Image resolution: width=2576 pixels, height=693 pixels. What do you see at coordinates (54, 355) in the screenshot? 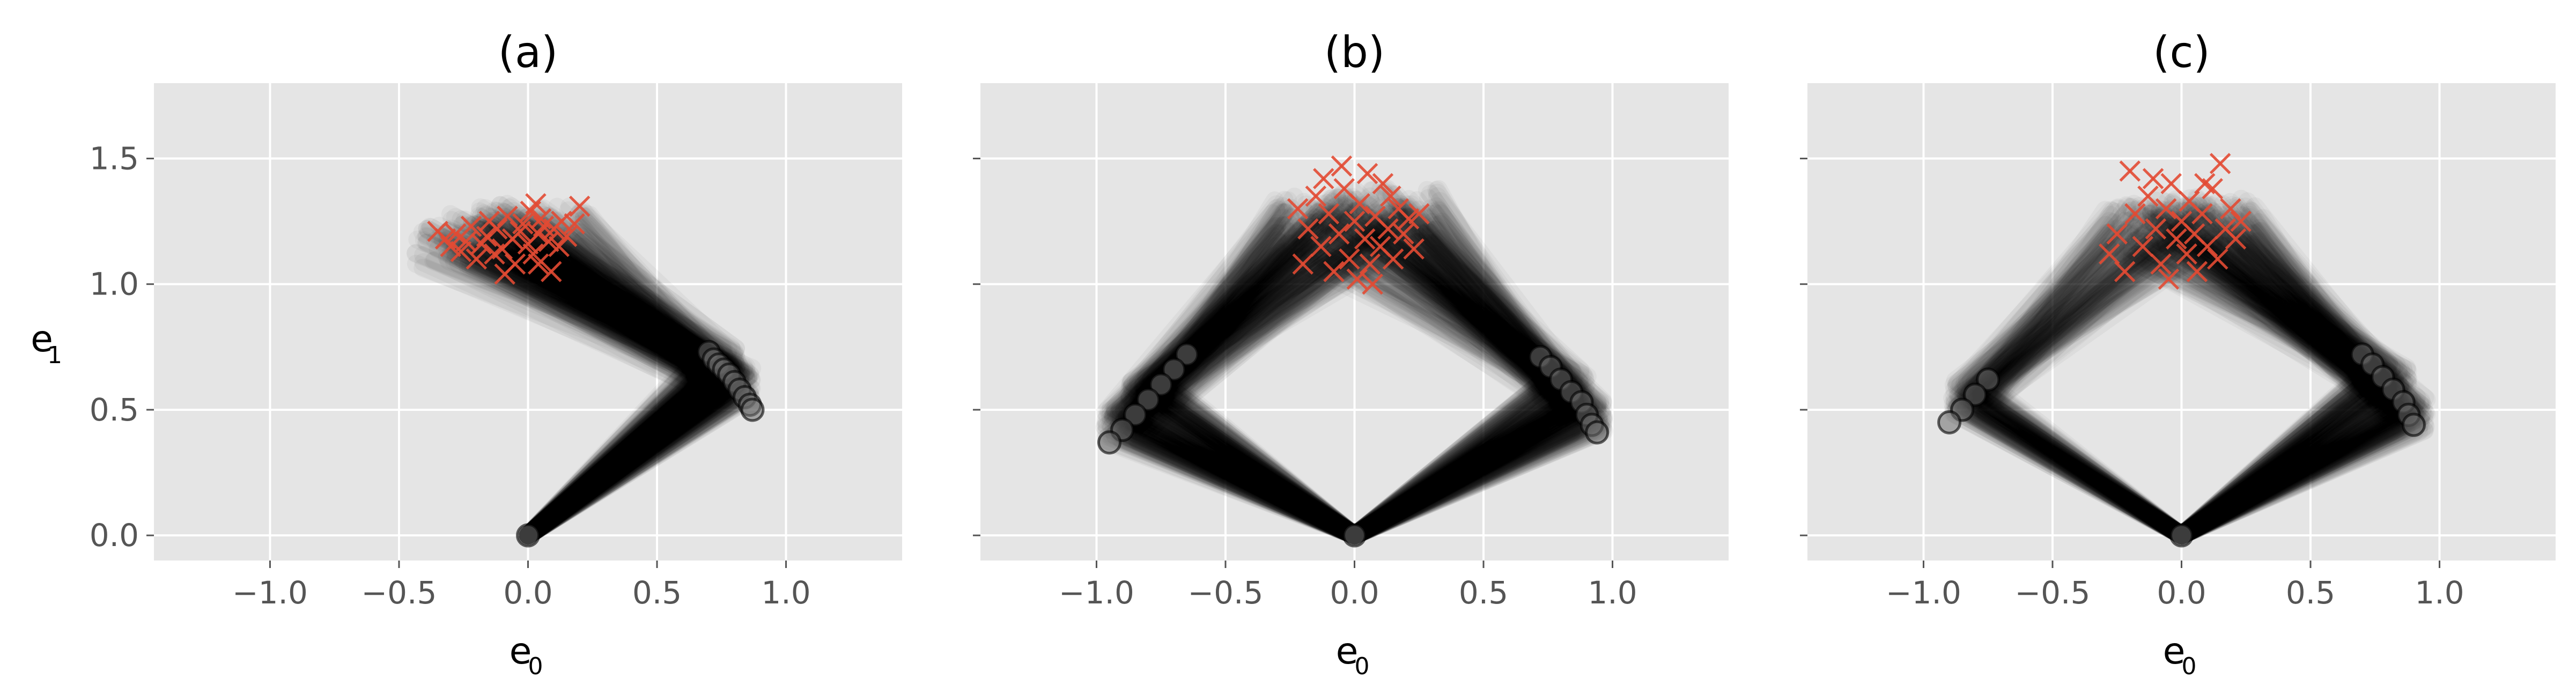
I see `y-axis-label-subscript: 1` at bounding box center [54, 355].